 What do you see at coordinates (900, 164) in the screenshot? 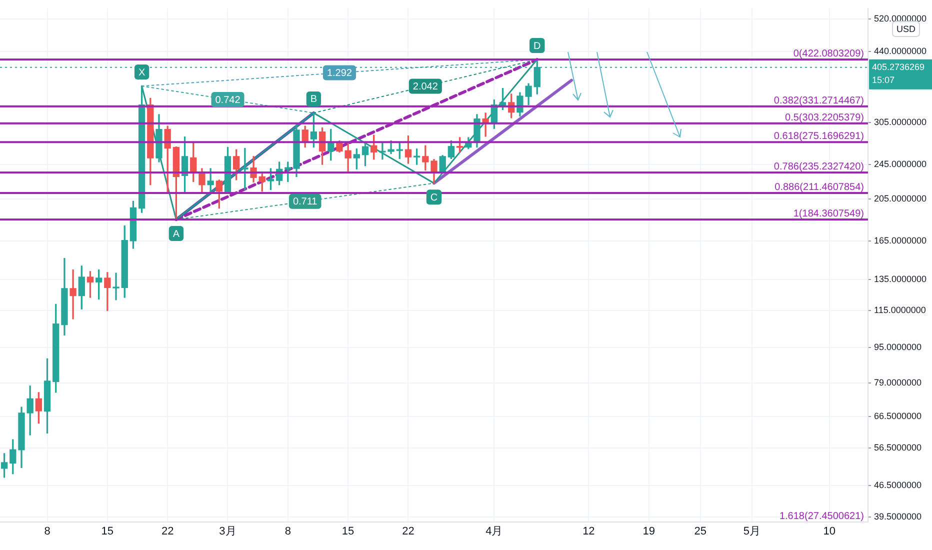
I see `y-tick-label: 245.0000000` at bounding box center [900, 164].